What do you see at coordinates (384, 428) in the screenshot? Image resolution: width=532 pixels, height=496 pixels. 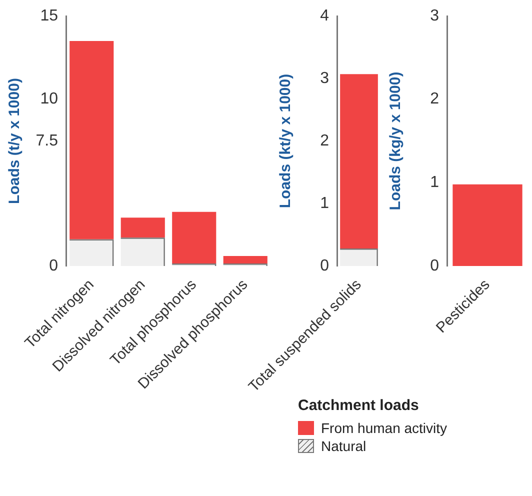 I see `legend-label: From human activity` at bounding box center [384, 428].